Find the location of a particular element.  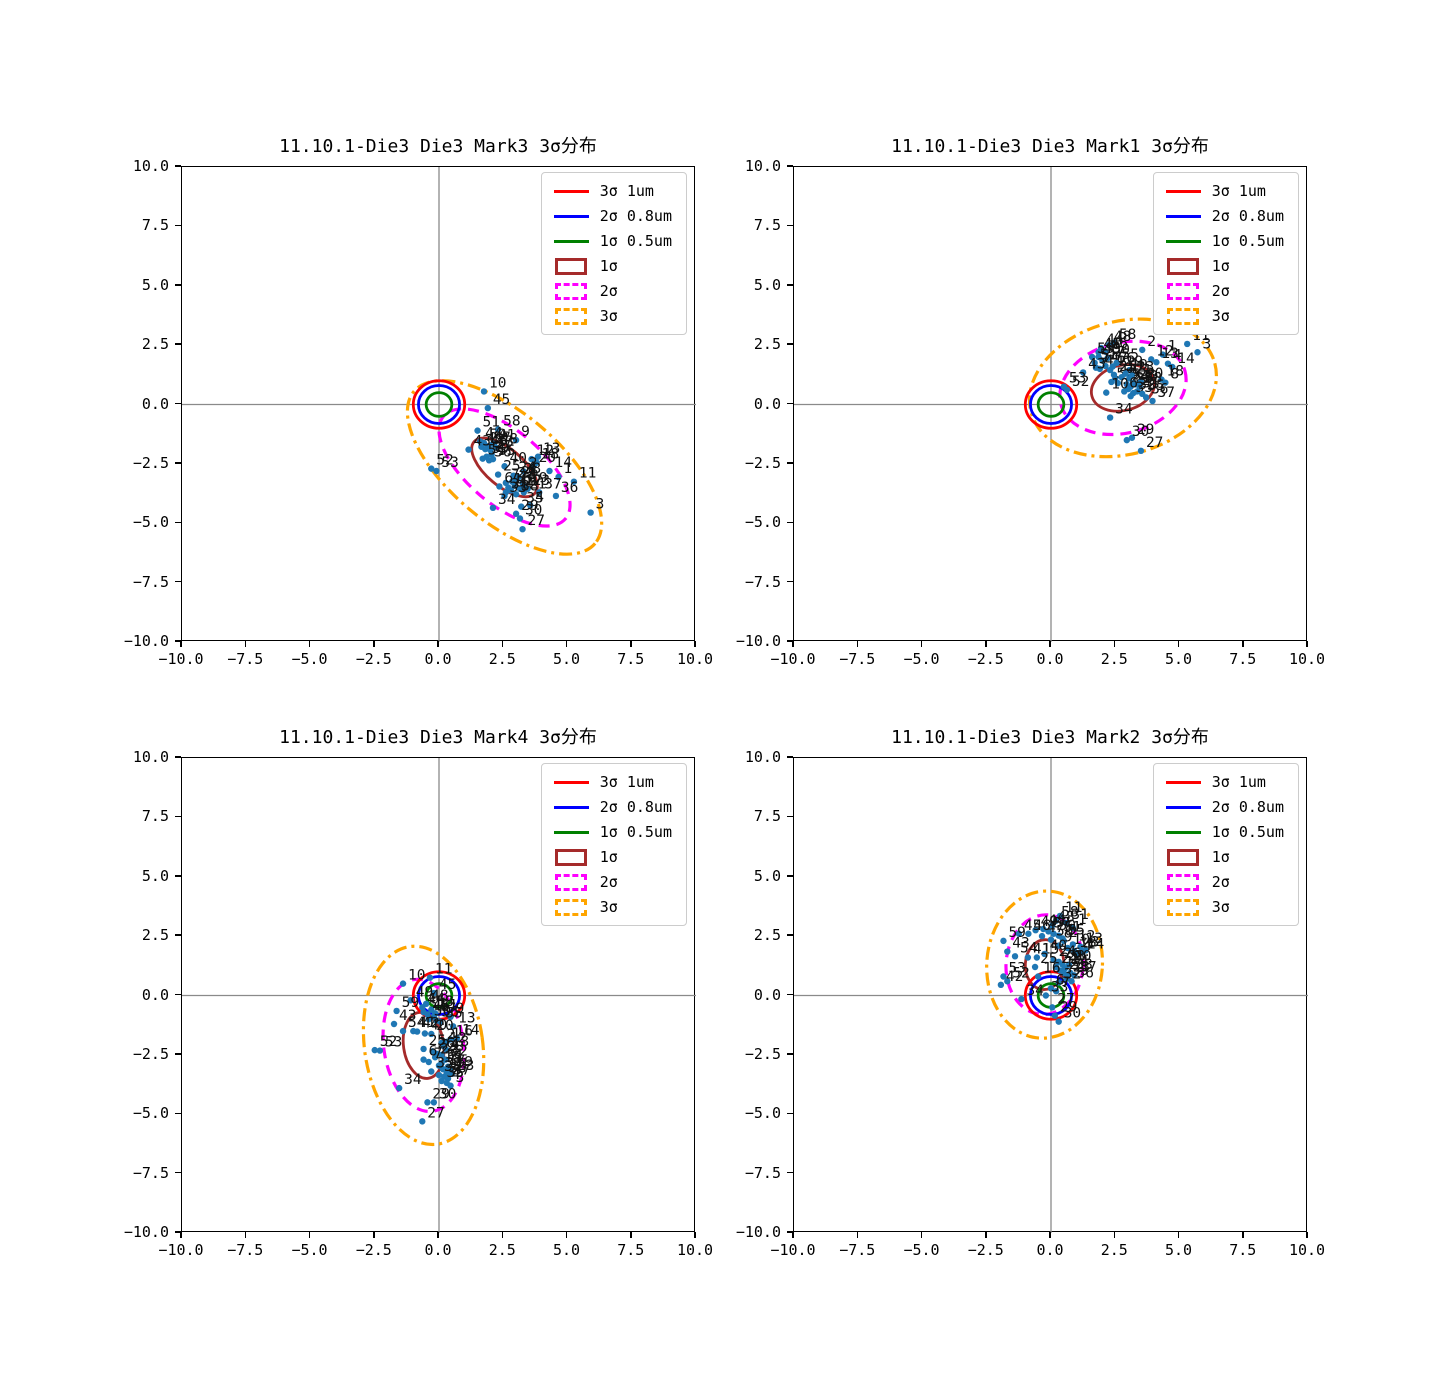

y-tick-label: 5.0 is located at coordinates (767, 875).